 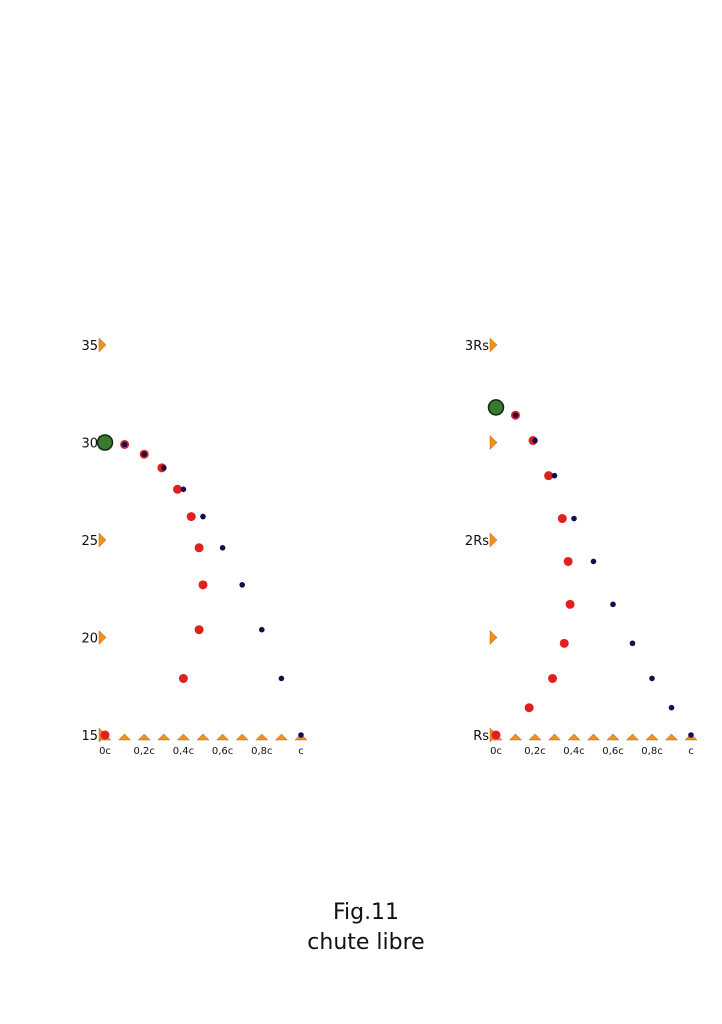 What do you see at coordinates (89, 541) in the screenshot?
I see `y-tick-label: 25` at bounding box center [89, 541].